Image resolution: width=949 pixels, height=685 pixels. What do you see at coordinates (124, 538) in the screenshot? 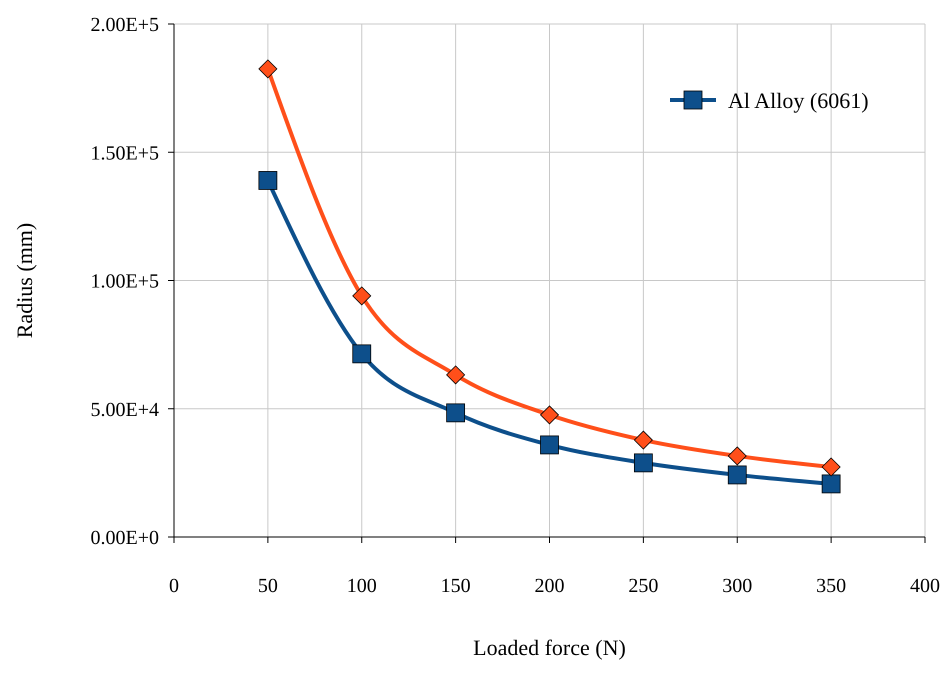
I see `y-tick-label: 0.00E+0` at bounding box center [124, 538].